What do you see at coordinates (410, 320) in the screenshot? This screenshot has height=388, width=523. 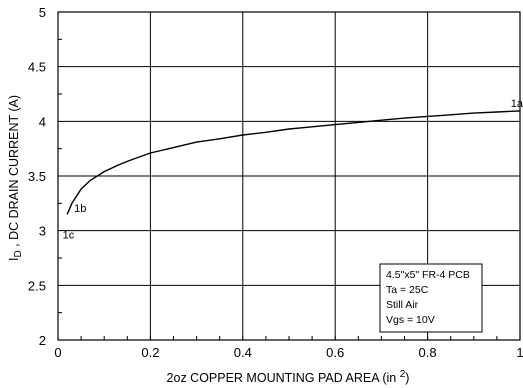 I see `legend-line: Vgs = 10V` at bounding box center [410, 320].